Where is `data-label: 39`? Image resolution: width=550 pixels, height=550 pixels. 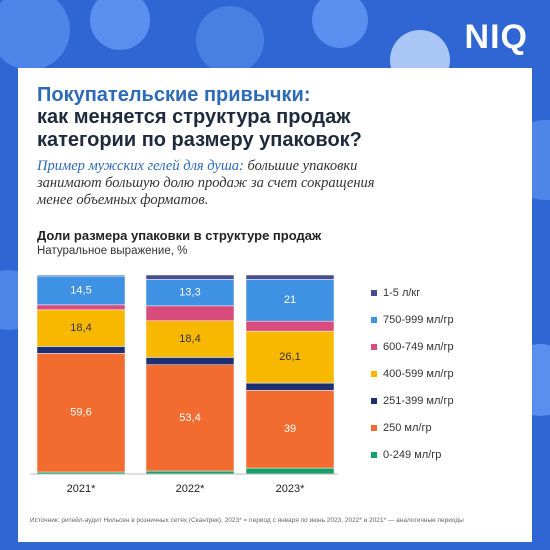
data-label: 39 is located at coordinates (290, 429).